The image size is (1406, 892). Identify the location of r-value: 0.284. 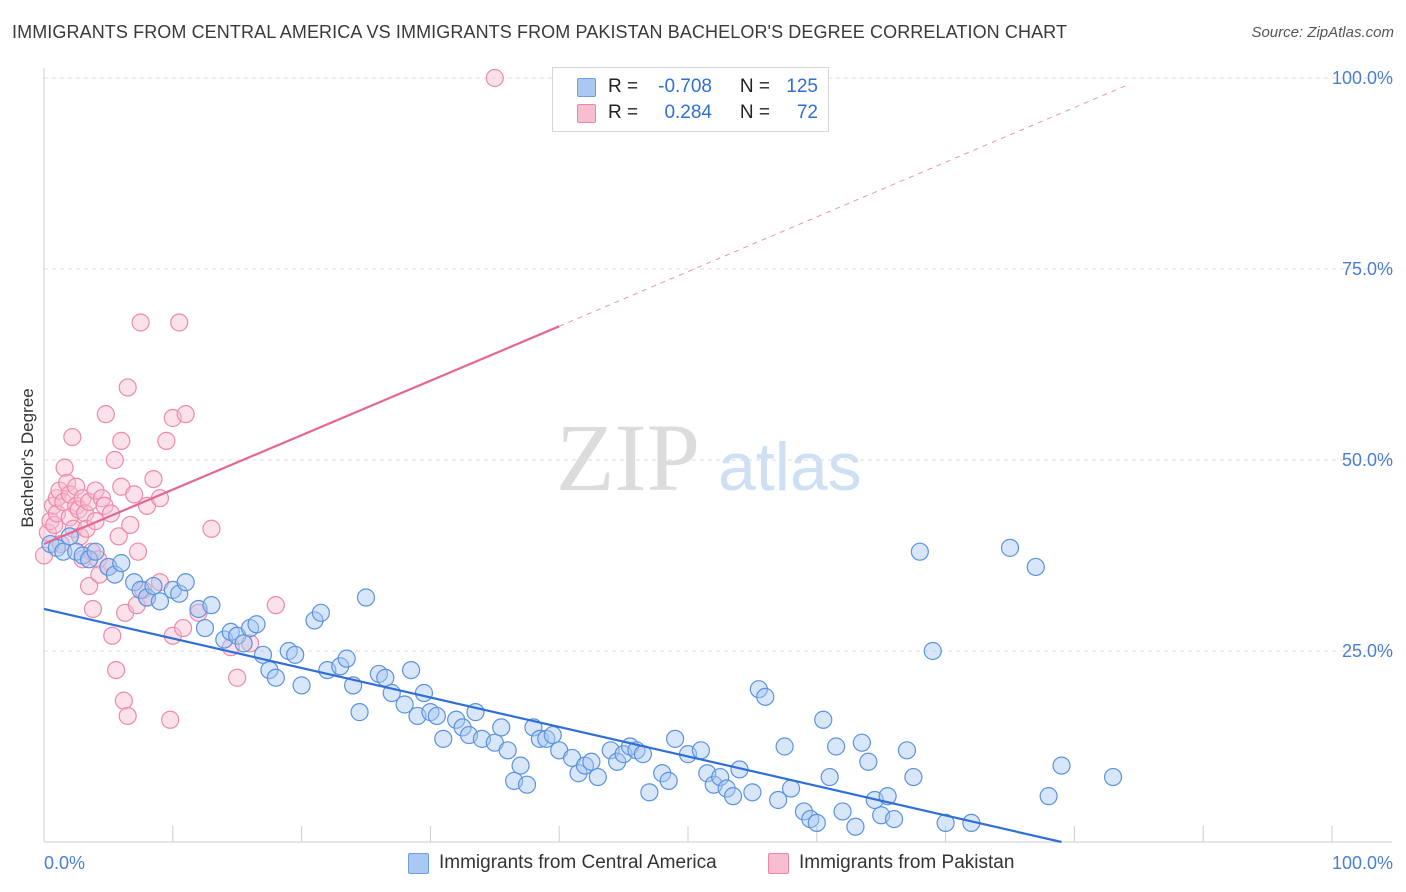
(688, 112).